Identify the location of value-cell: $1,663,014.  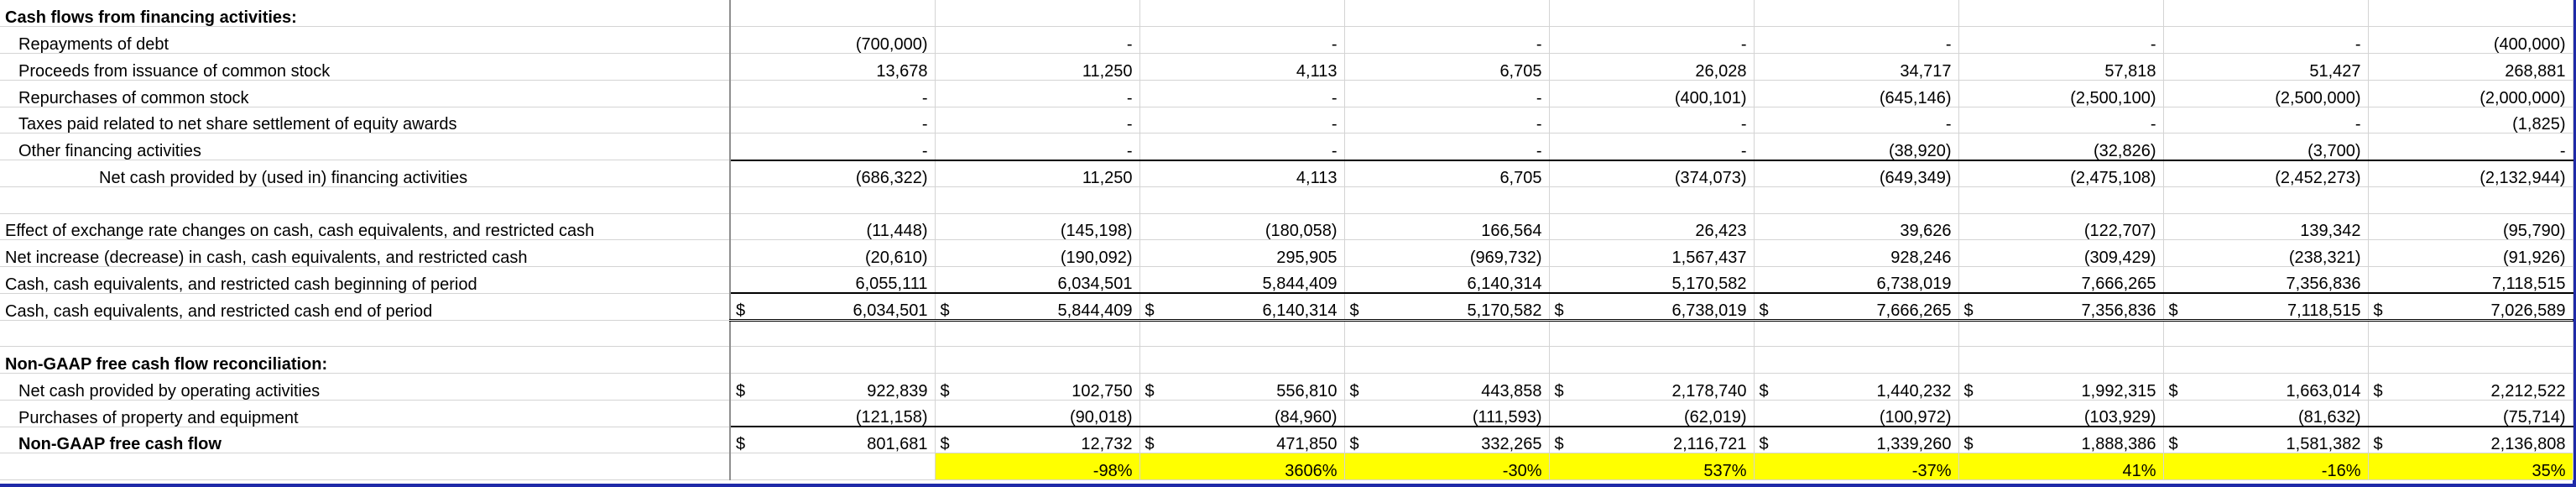
(2266, 387).